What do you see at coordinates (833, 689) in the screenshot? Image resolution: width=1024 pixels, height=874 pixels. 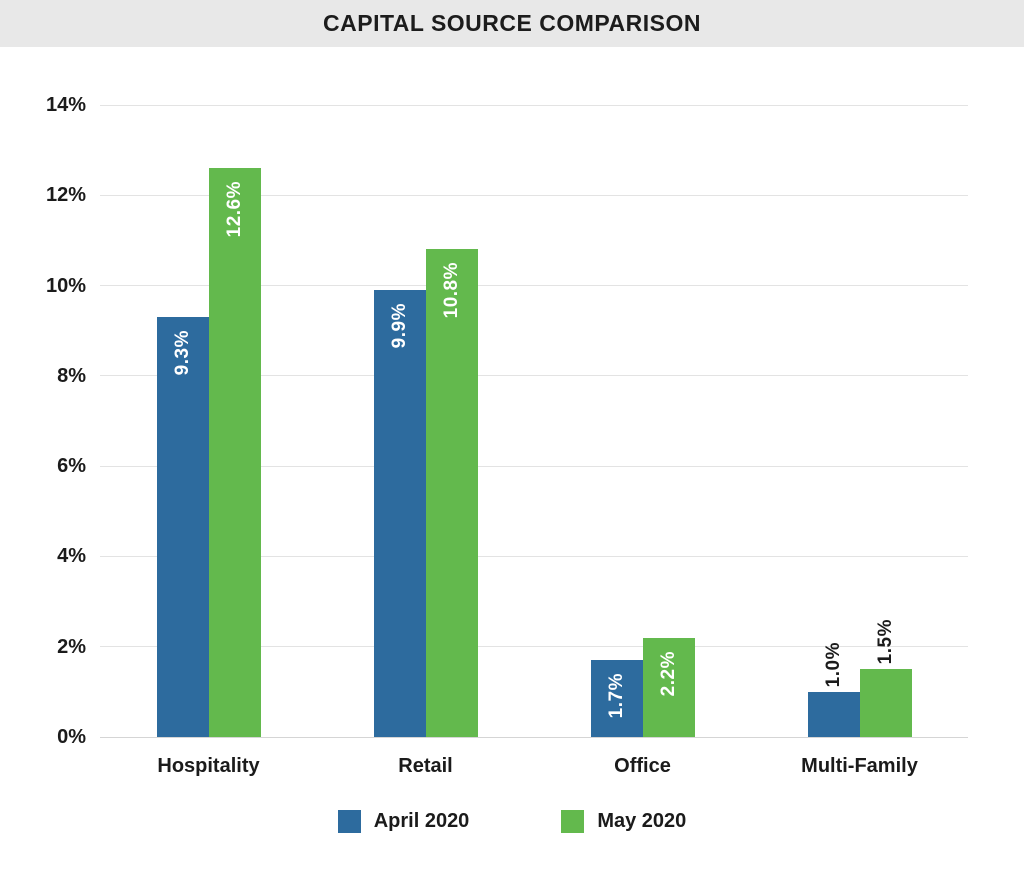 I see `bar-april-2020: 1.0%` at bounding box center [833, 689].